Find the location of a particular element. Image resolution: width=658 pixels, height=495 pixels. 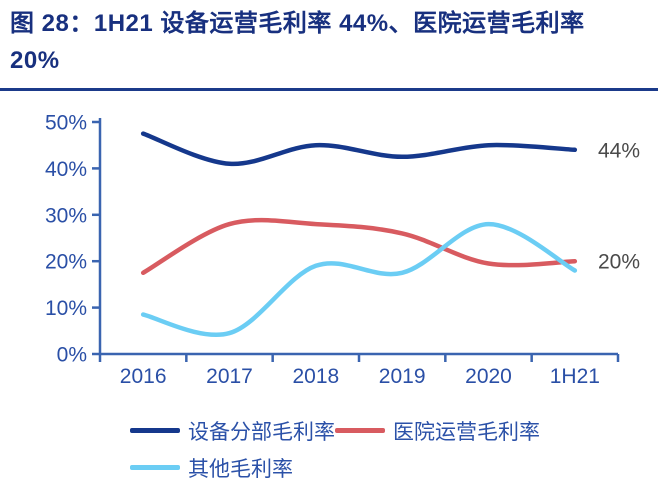

chart-legend: 设备分部毛利率 医院运营毛利率 其他毛利率 is located at coordinates (335, 449).